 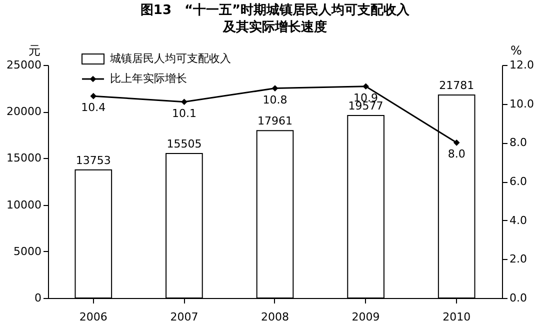 I want to click on y2-tick-label: 4.0, so click(x=518, y=220).